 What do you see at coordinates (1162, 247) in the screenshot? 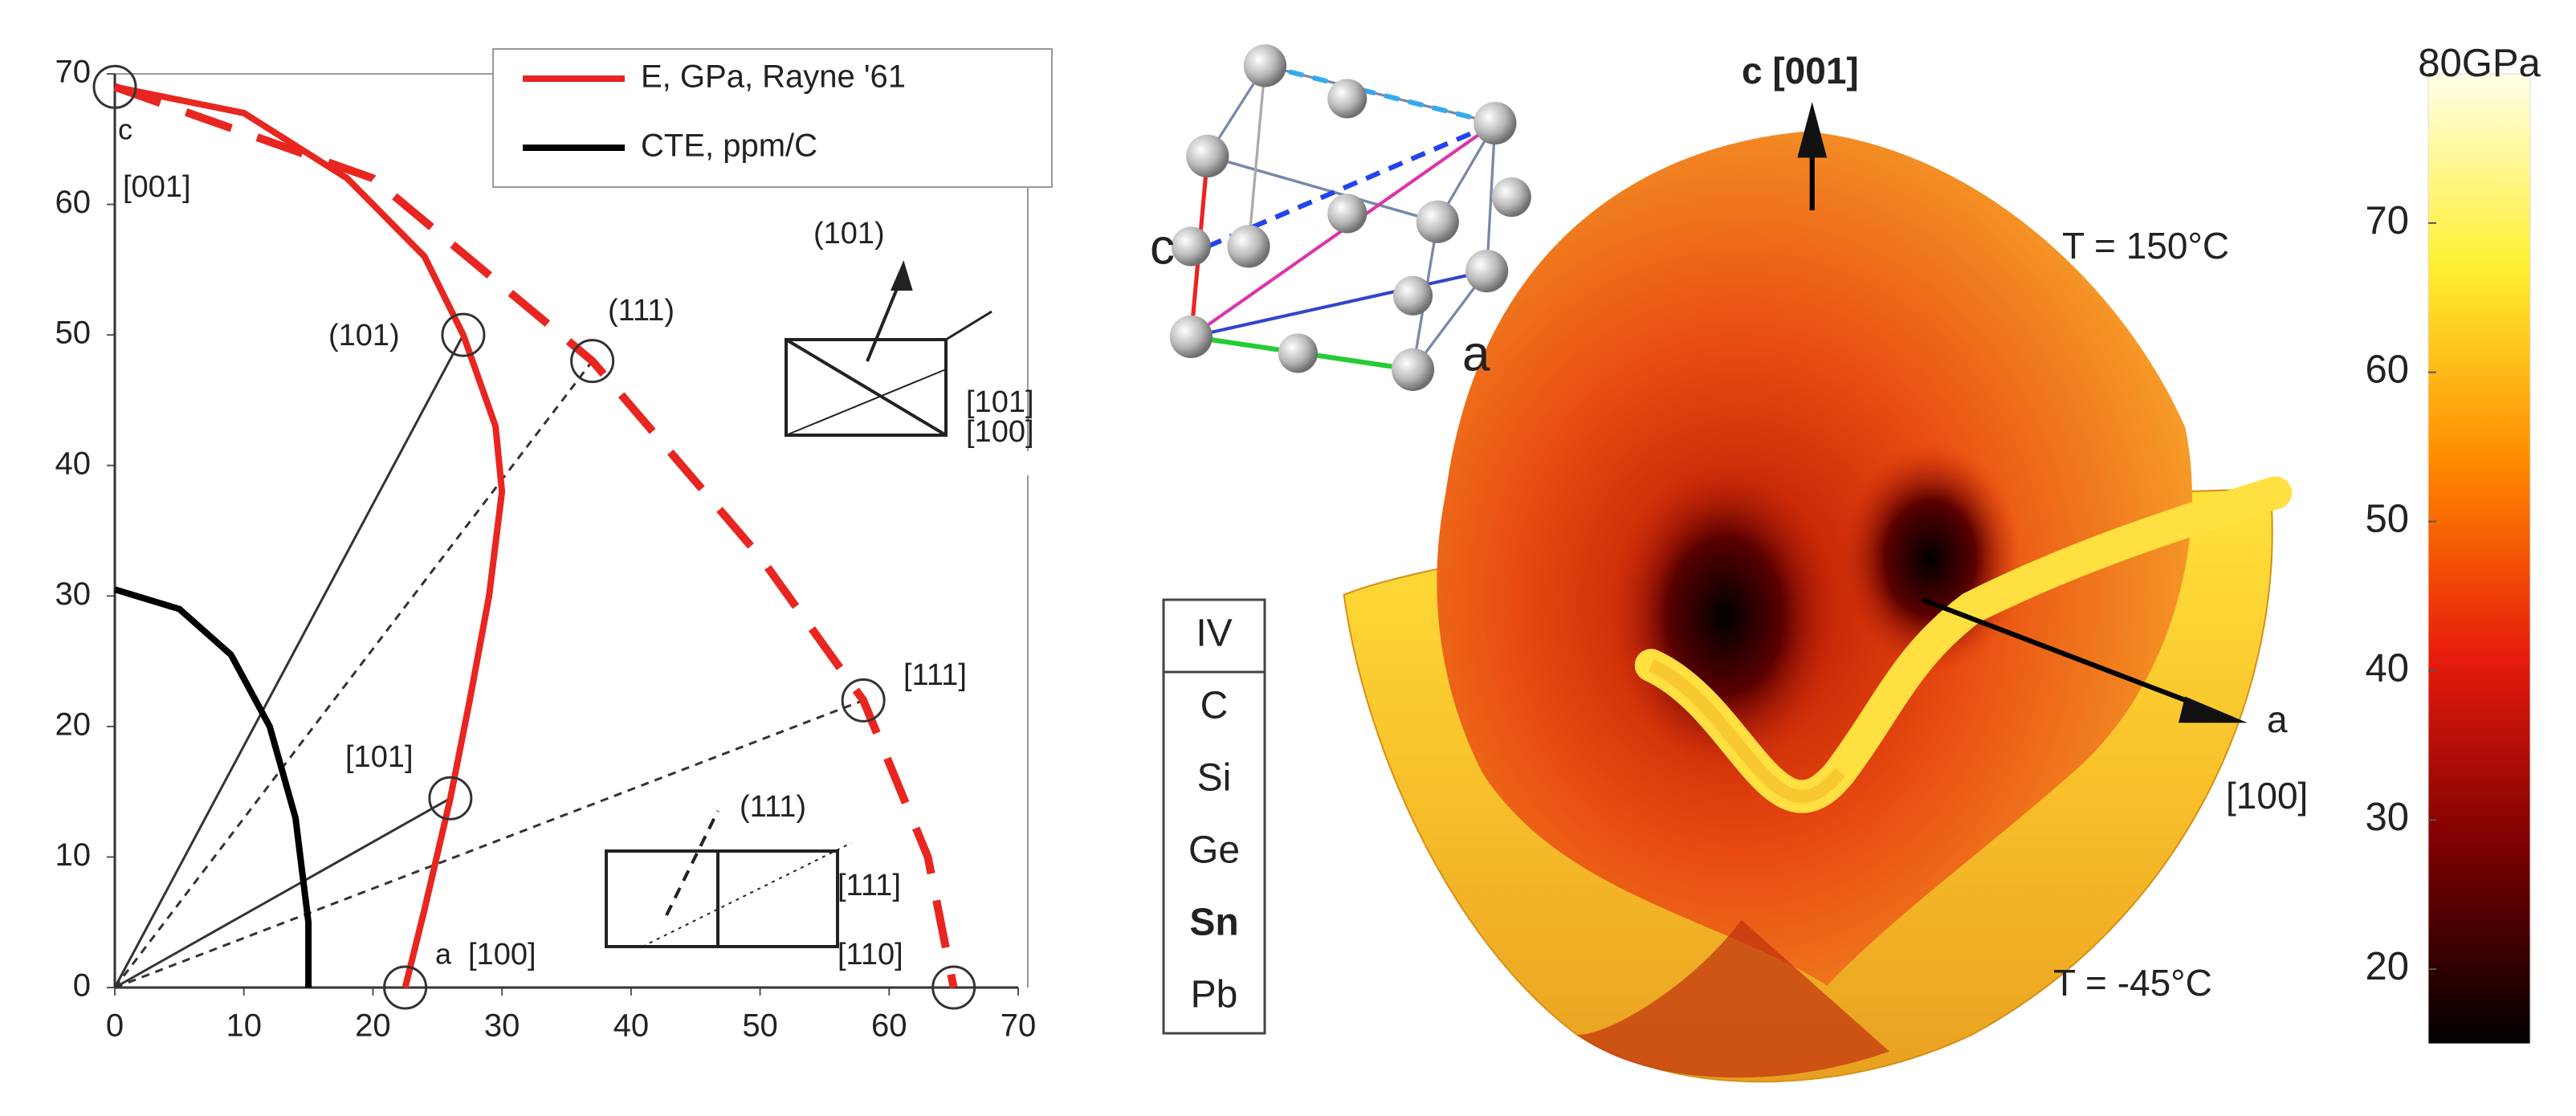
I see `crystal-axis-label: c` at bounding box center [1162, 247].